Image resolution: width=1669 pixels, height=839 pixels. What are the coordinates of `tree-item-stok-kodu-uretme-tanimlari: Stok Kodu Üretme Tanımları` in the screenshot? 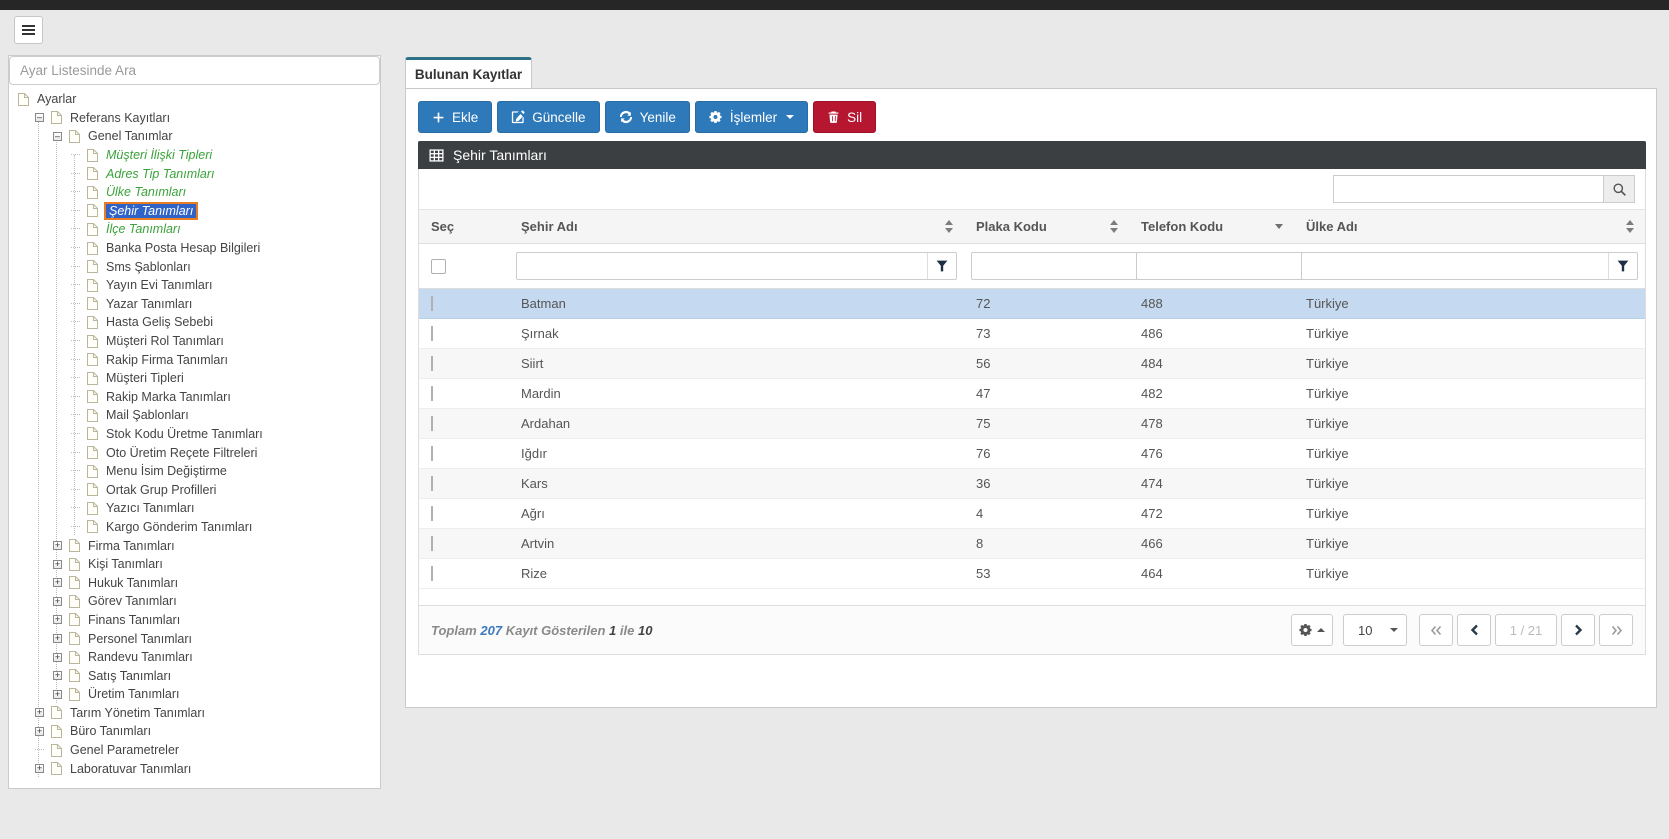 It's located at (194, 434).